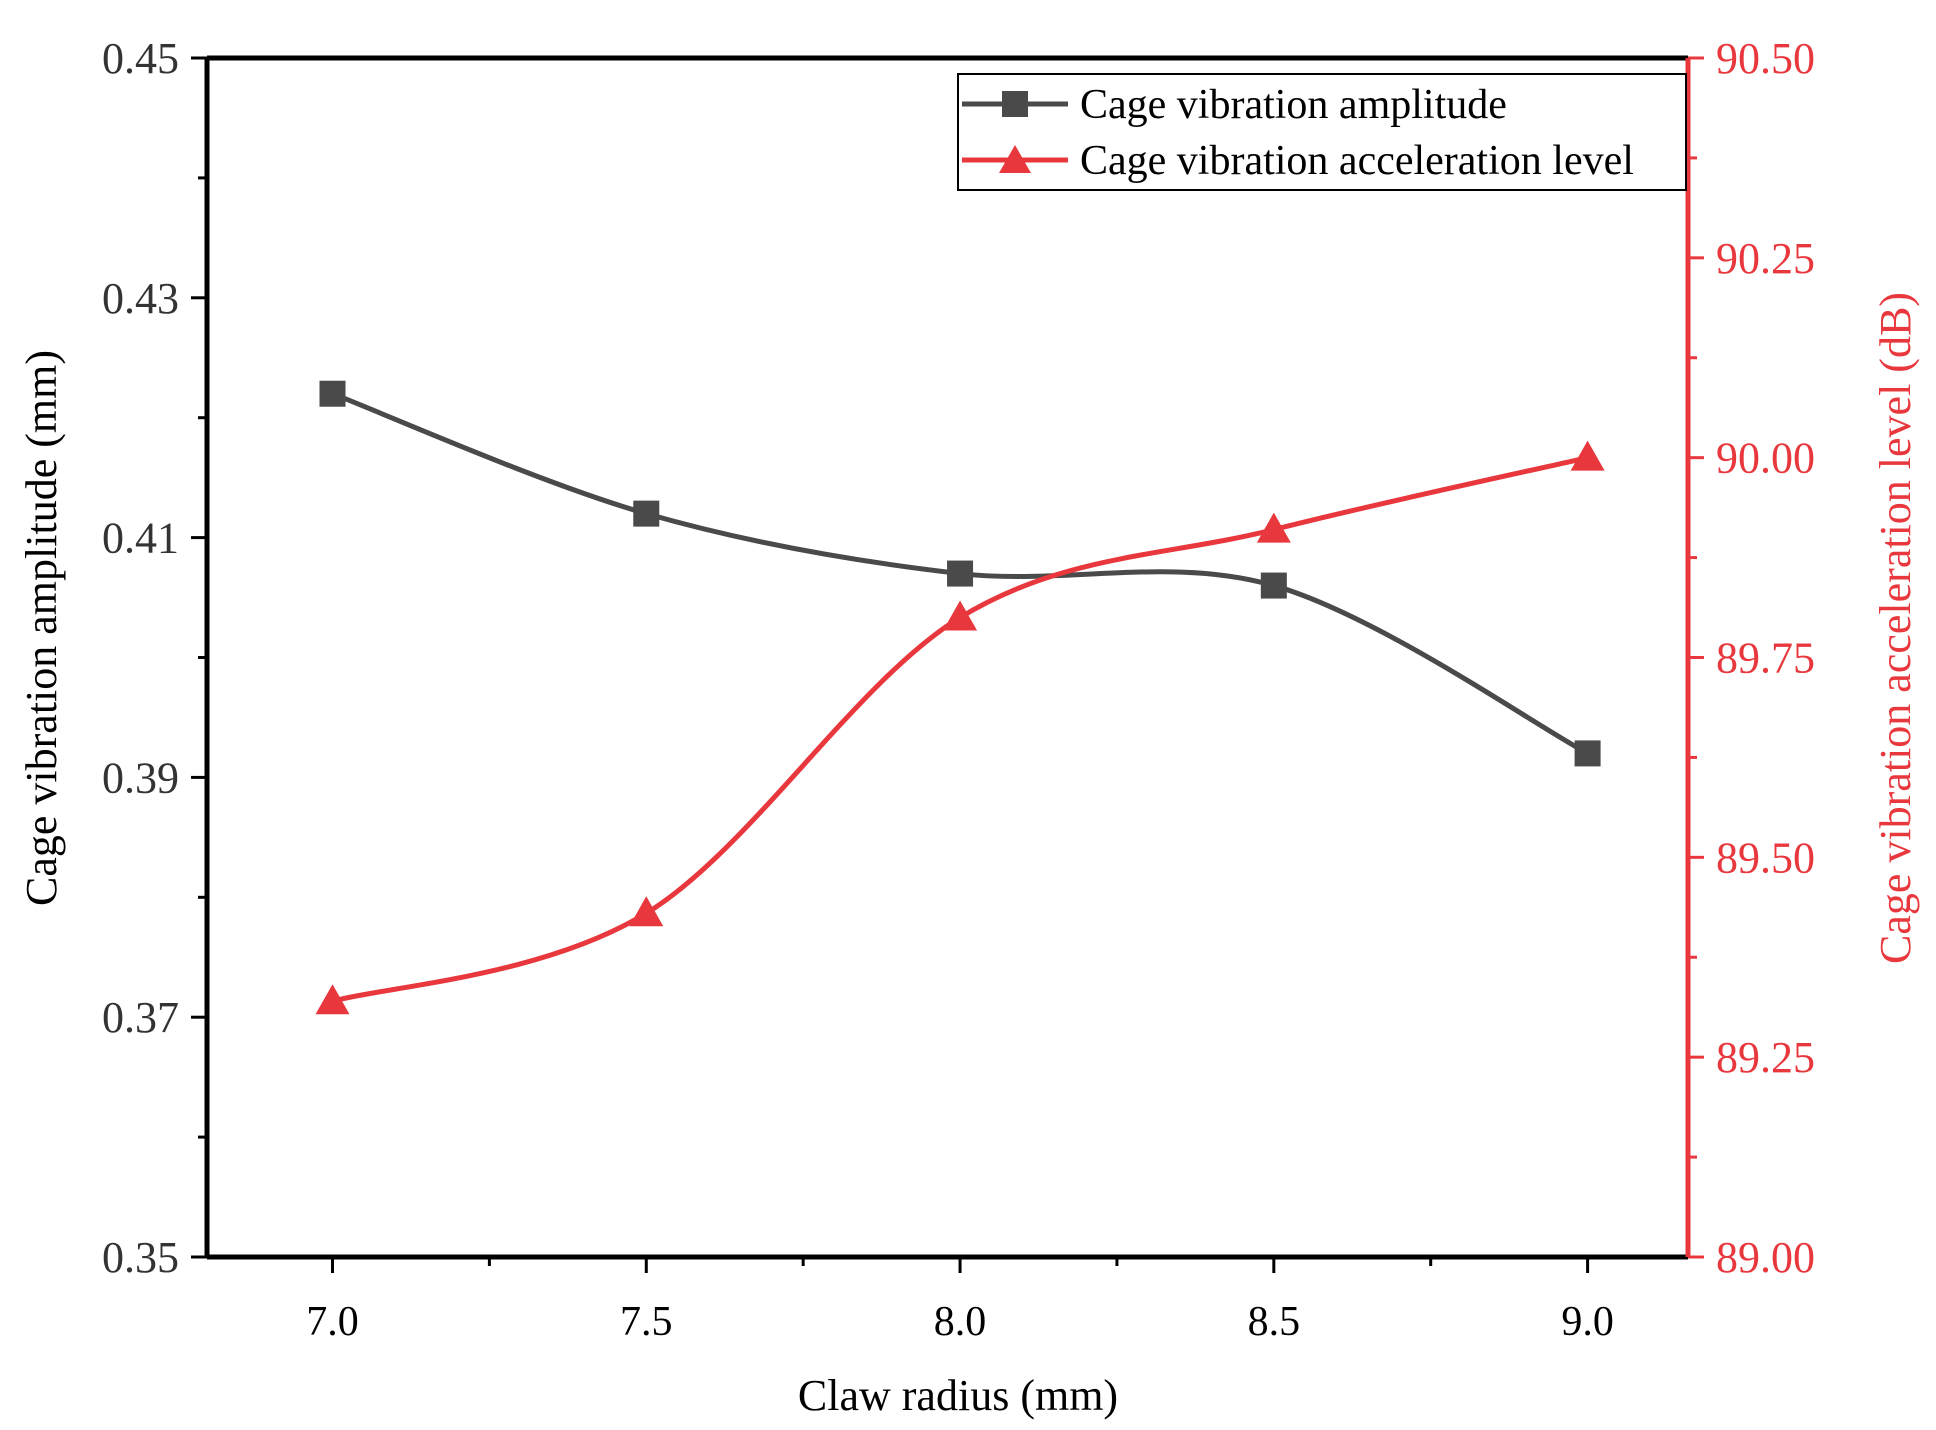 The width and height of the screenshot is (1936, 1430). What do you see at coordinates (960, 1322) in the screenshot?
I see `x-tick-label: 8.0` at bounding box center [960, 1322].